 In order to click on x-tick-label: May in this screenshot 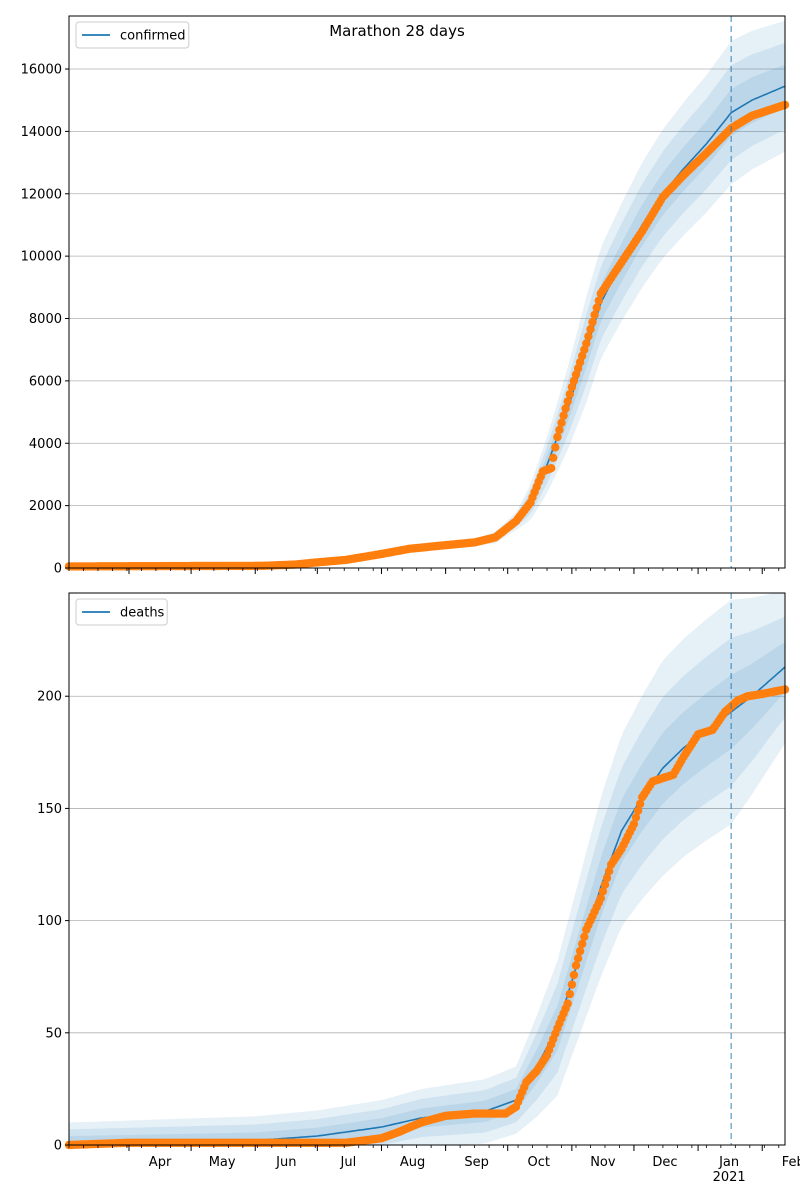, I will do `click(222, 1162)`.